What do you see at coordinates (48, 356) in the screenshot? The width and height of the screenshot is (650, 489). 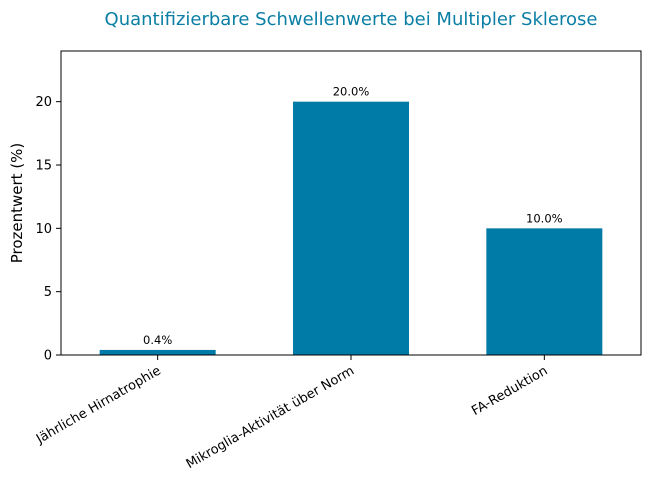 I see `y-tick-label: 0` at bounding box center [48, 356].